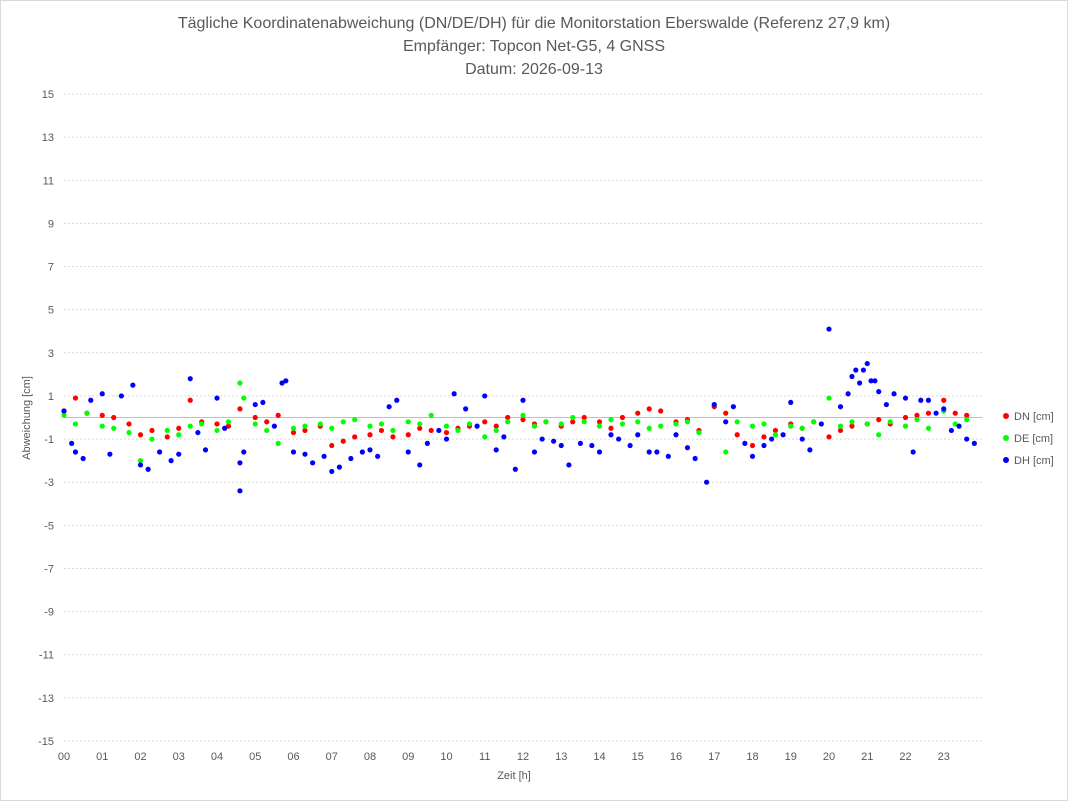 This screenshot has height=801, width=1068. What do you see at coordinates (51, 311) in the screenshot?
I see `y-tick-label: 5` at bounding box center [51, 311].